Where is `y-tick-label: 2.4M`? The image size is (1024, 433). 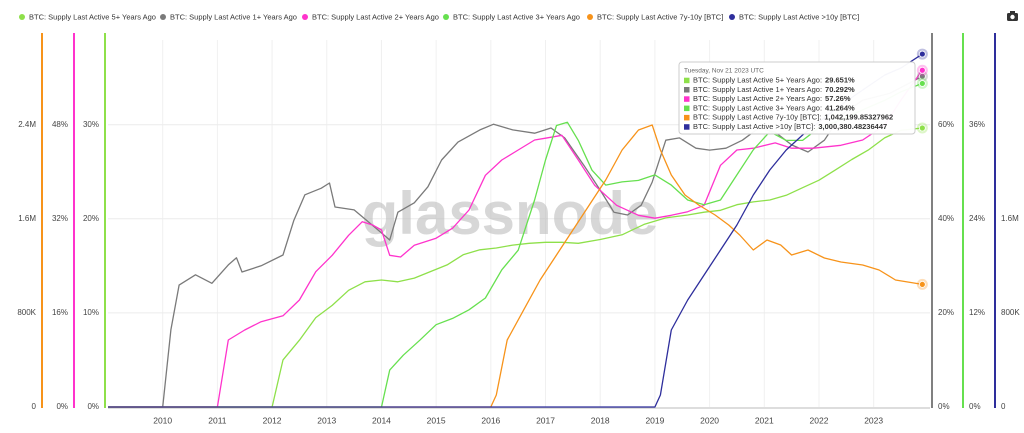 y-tick-label: 2.4M is located at coordinates (27, 124).